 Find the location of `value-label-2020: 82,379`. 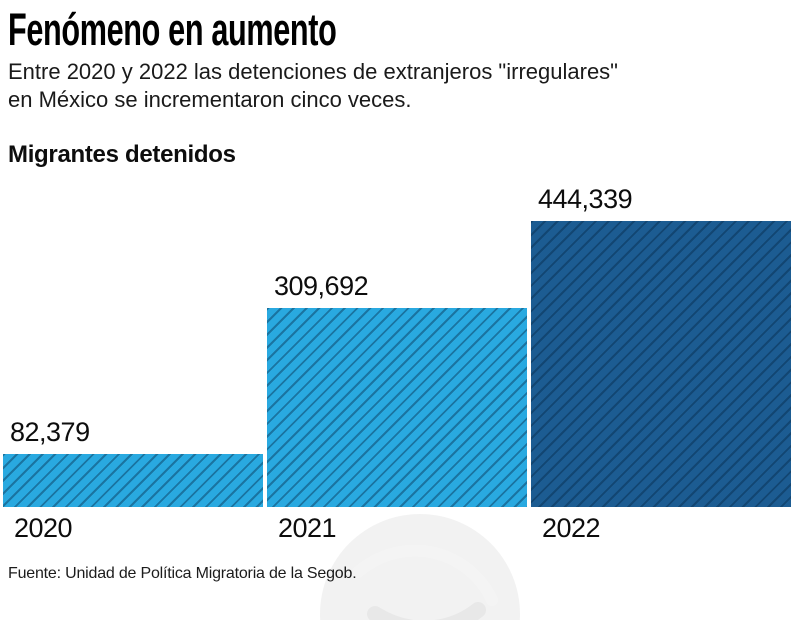

value-label-2020: 82,379 is located at coordinates (50, 432).